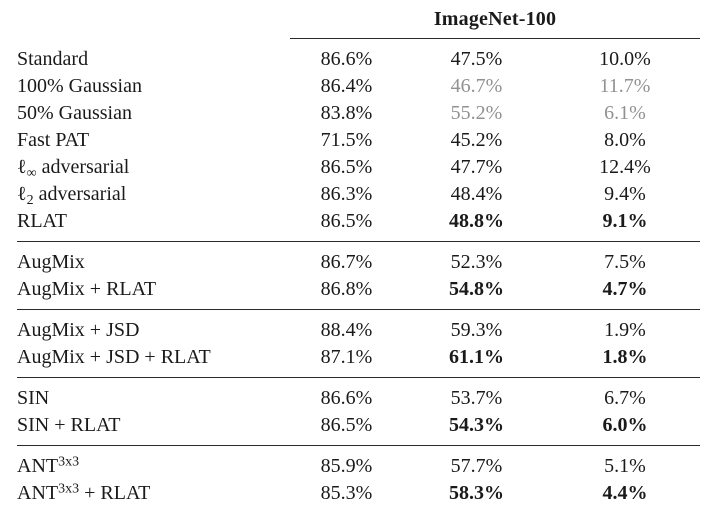 The height and width of the screenshot is (517, 707). Describe the element at coordinates (476, 167) in the screenshot. I see `value-cell: 47.7%` at that location.